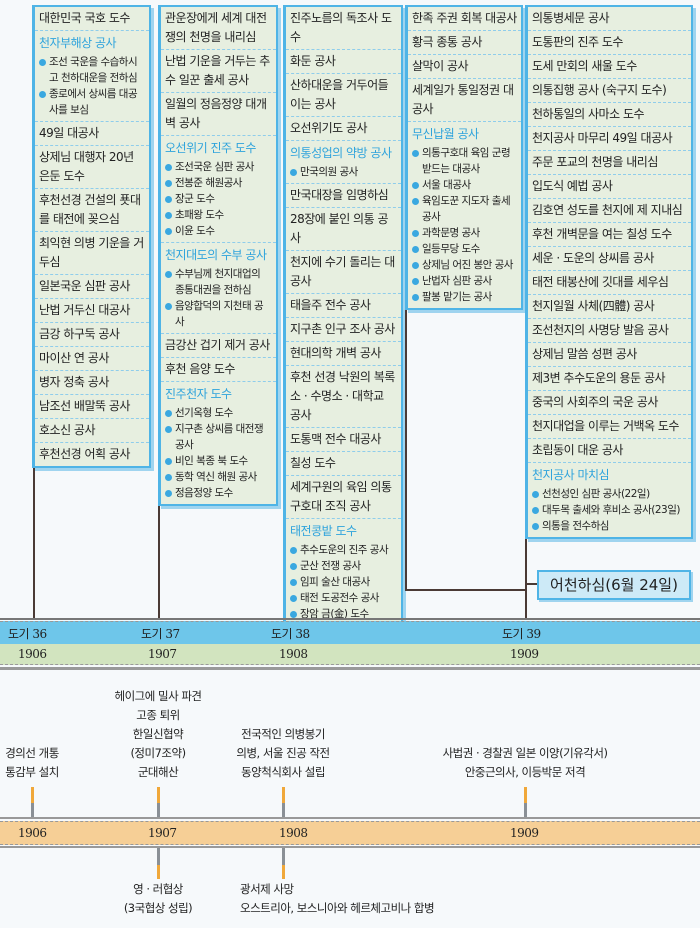 This screenshot has width=700, height=928. What do you see at coordinates (464, 281) in the screenshot?
I see `bullet-item: 난법자 심판 공사` at bounding box center [464, 281].